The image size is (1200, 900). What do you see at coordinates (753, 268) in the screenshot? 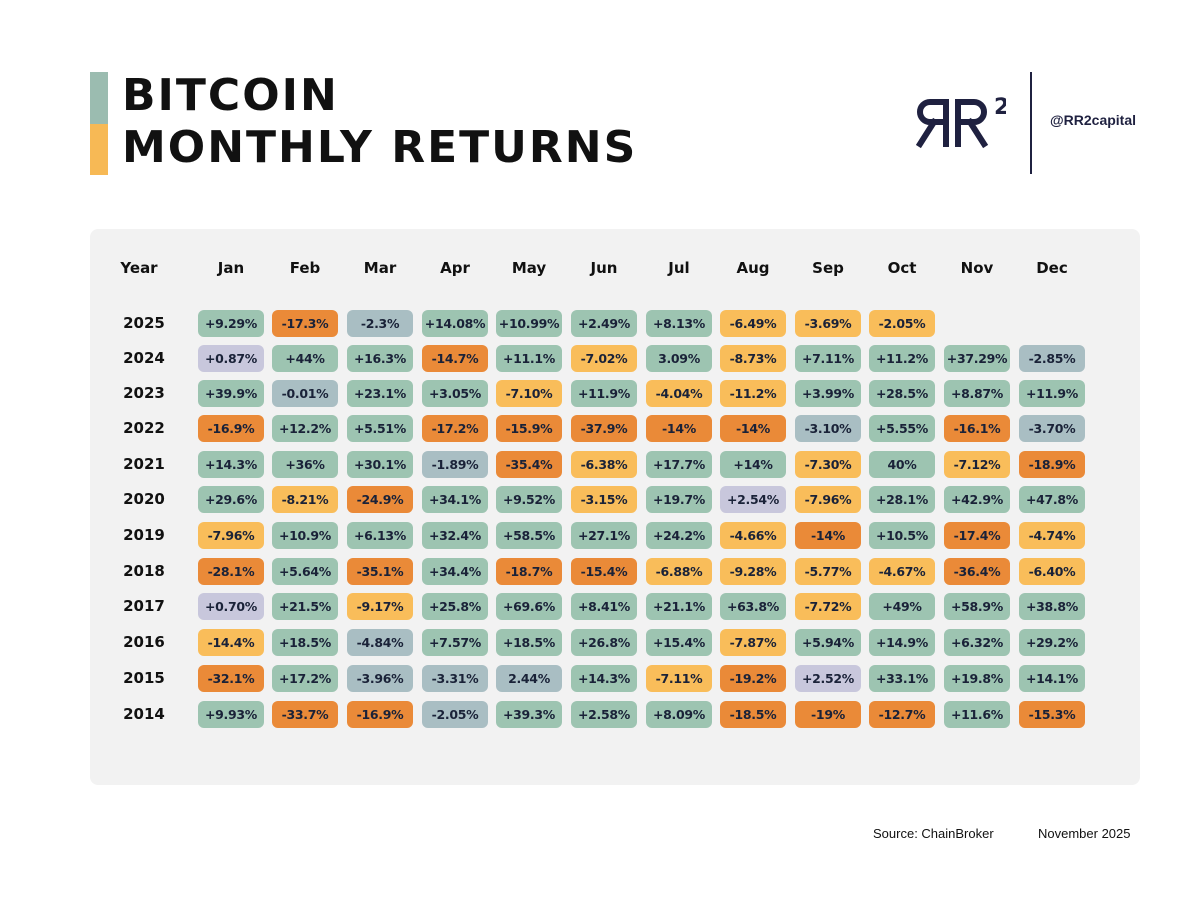
I see `month-header-aug: Aug` at bounding box center [753, 268].